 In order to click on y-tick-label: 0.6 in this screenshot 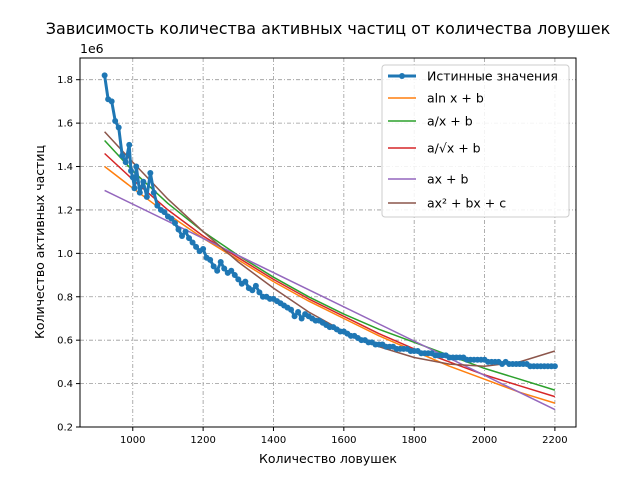, I will do `click(65, 341)`.